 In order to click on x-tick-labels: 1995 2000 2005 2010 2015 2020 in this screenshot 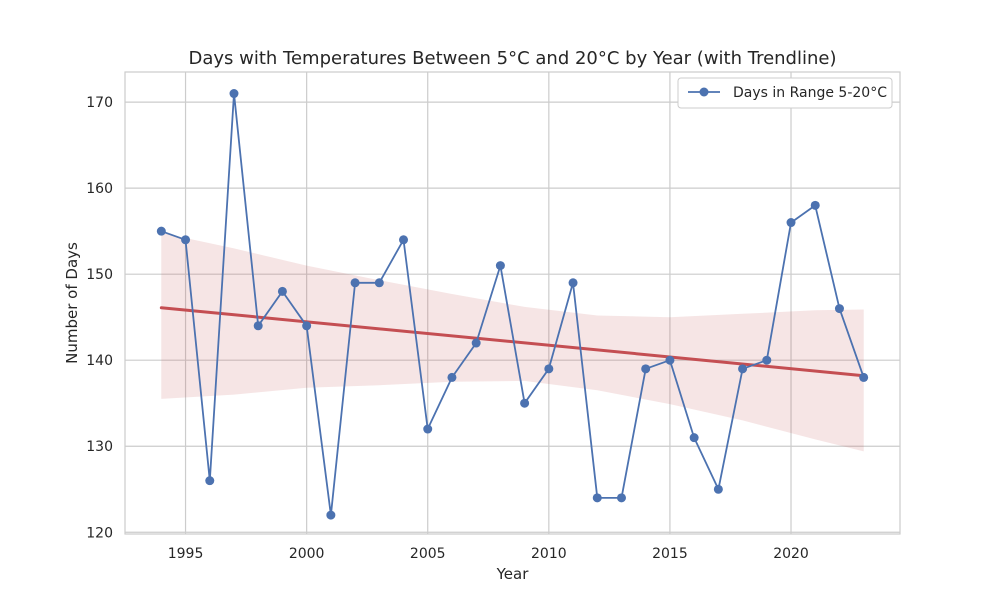, I will do `click(488, 554)`.